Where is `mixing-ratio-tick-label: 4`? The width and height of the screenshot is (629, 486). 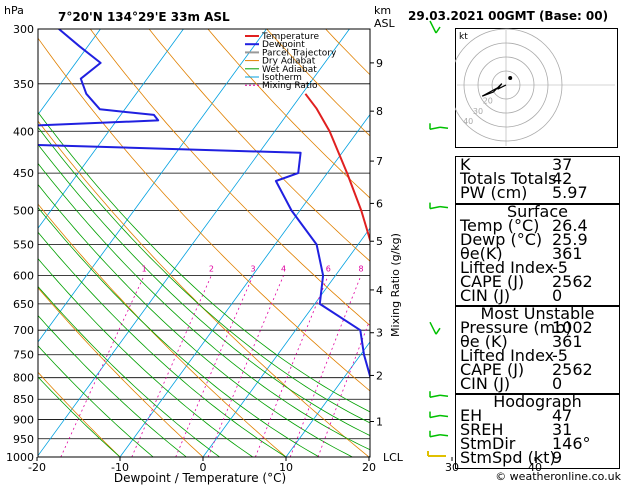
mixing-ratio-tick-label: 4 is located at coordinates (283, 268).